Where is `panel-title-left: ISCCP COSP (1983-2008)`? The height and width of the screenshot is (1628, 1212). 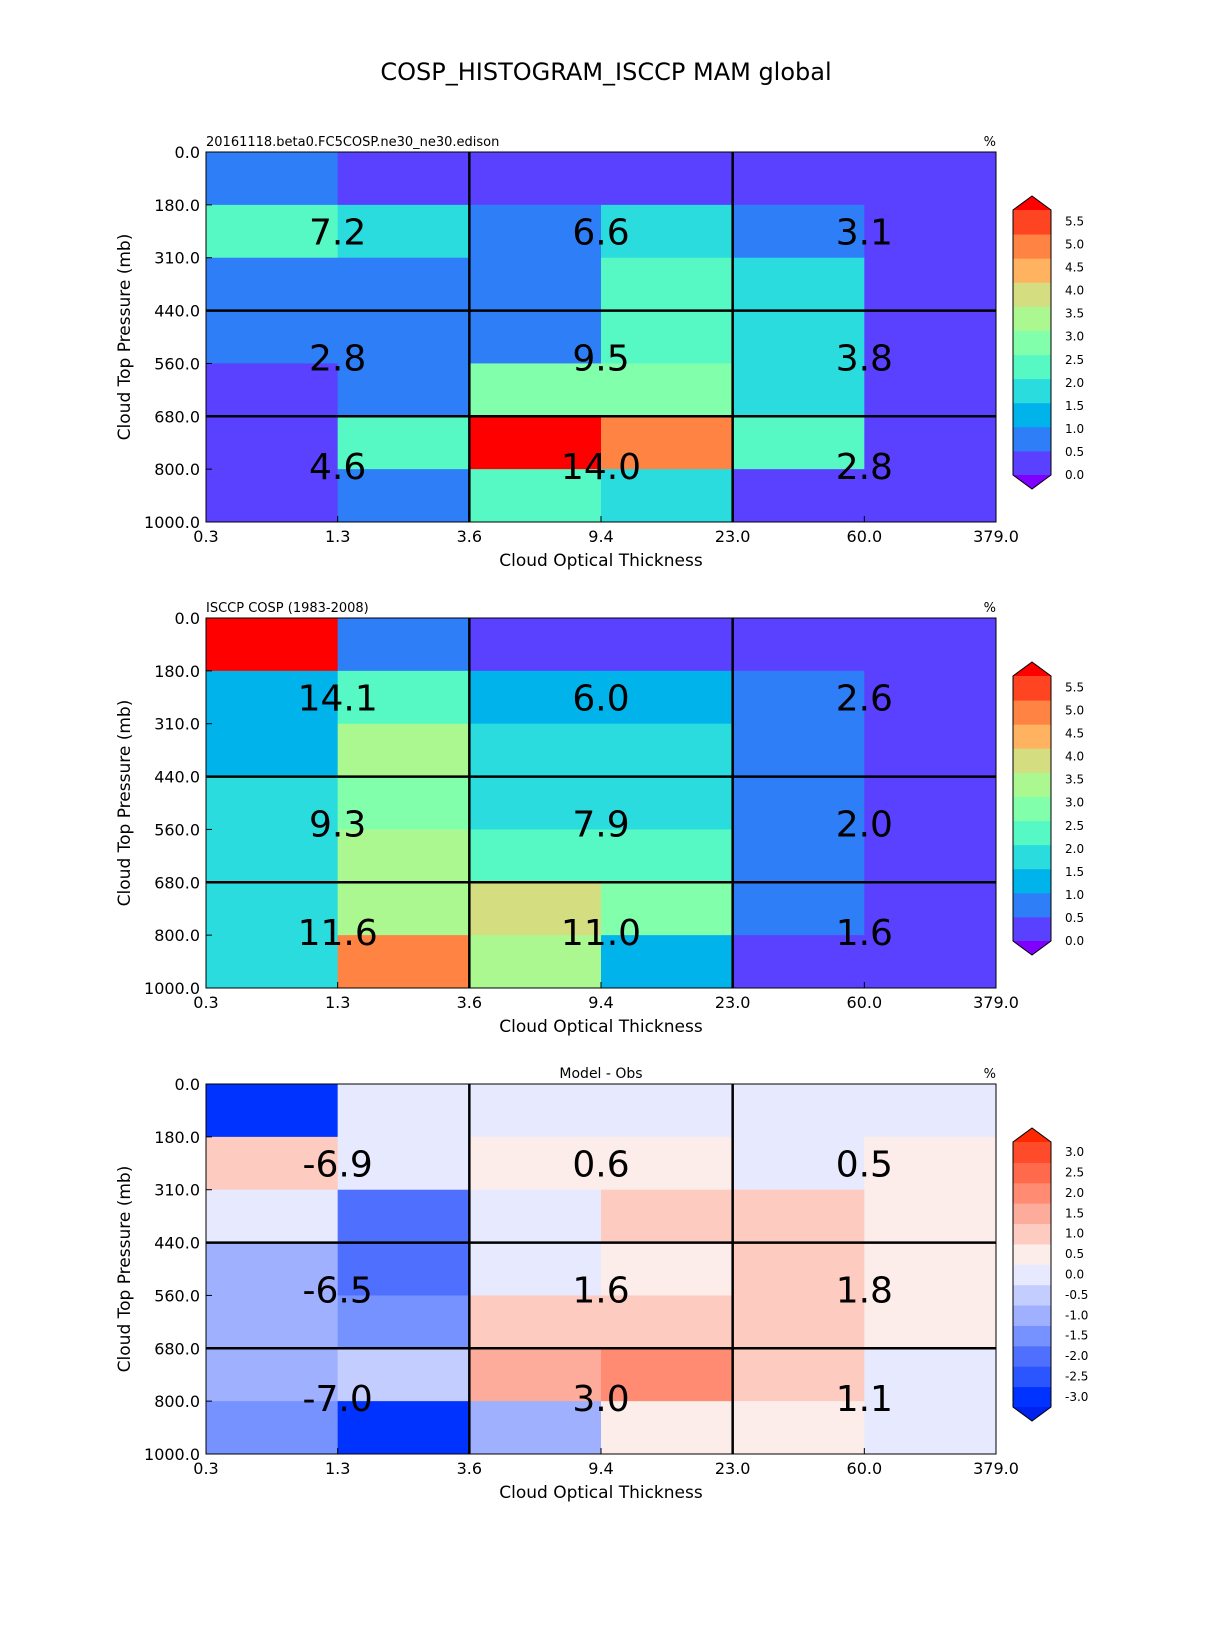 panel-title-left: ISCCP COSP (1983-2008) is located at coordinates (287, 608).